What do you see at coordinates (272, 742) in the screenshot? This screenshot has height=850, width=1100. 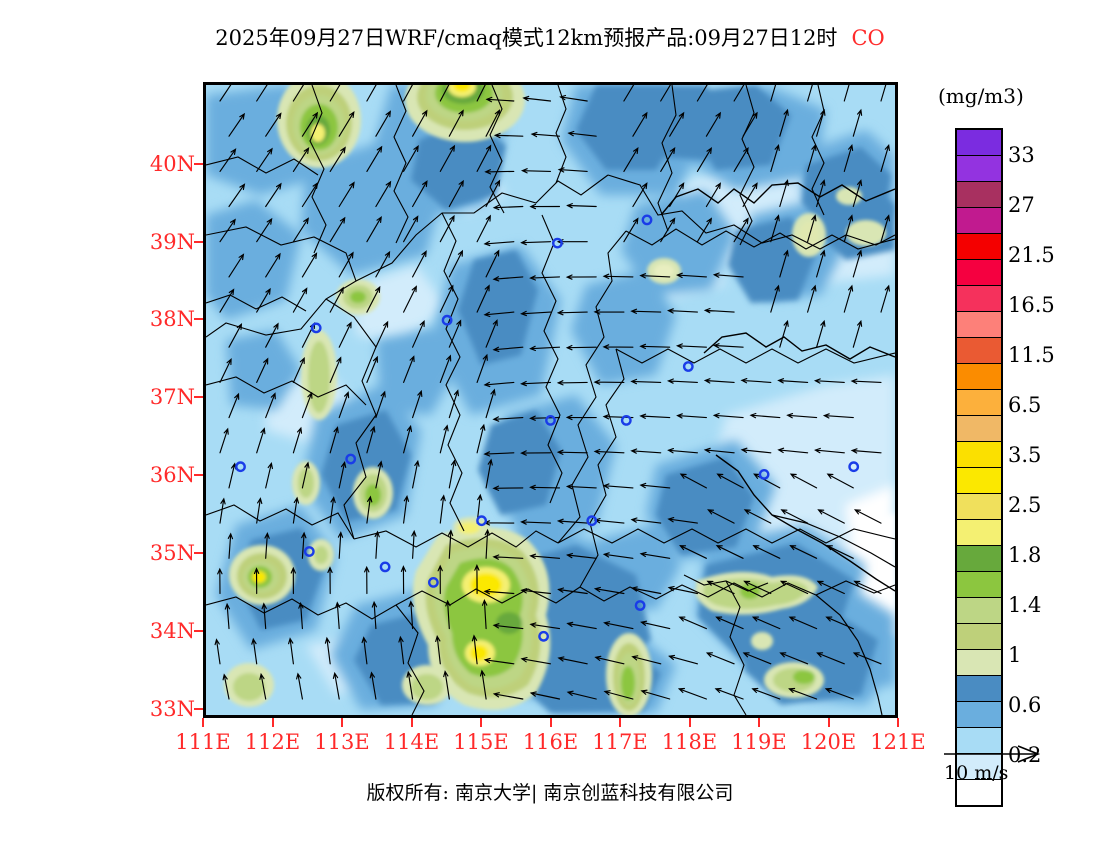 I see `x-label-112E: 112E` at bounding box center [272, 742].